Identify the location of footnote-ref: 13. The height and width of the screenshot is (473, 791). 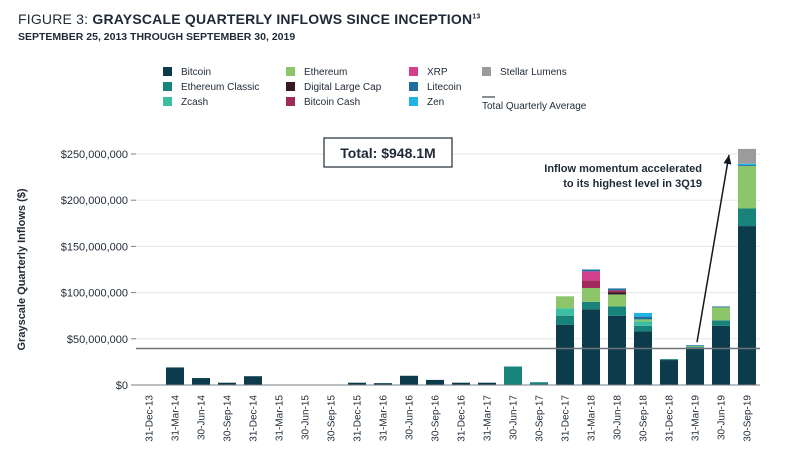
(476, 17).